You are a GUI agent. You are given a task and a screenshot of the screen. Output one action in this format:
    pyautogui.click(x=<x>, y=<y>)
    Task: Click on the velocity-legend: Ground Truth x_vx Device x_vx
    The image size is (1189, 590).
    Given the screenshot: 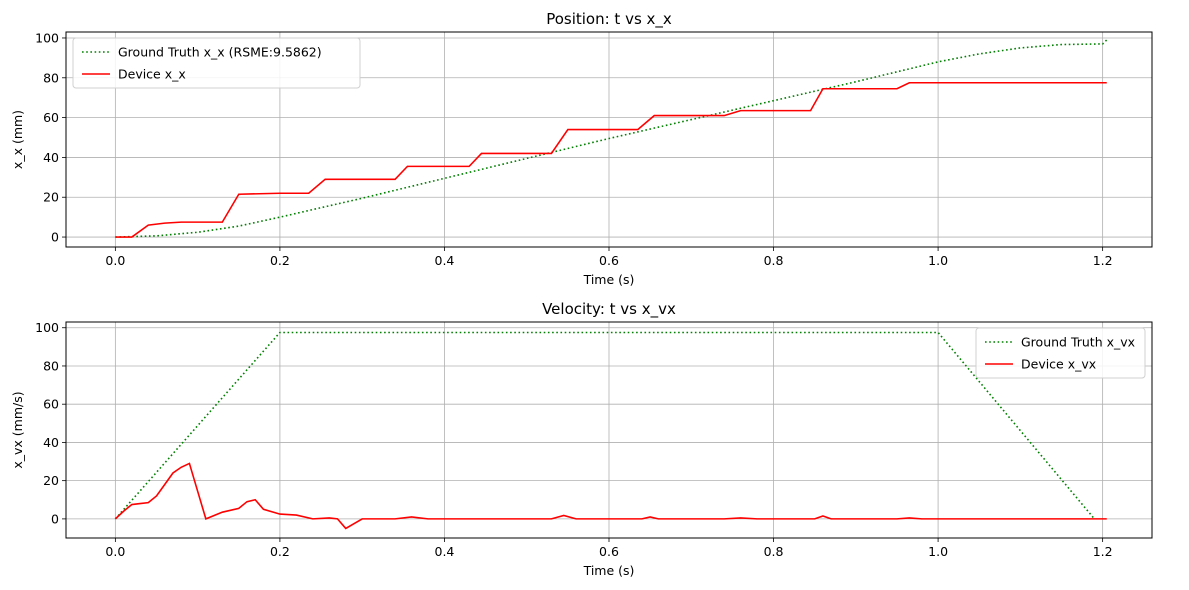 What is the action you would take?
    pyautogui.click(x=1060, y=353)
    